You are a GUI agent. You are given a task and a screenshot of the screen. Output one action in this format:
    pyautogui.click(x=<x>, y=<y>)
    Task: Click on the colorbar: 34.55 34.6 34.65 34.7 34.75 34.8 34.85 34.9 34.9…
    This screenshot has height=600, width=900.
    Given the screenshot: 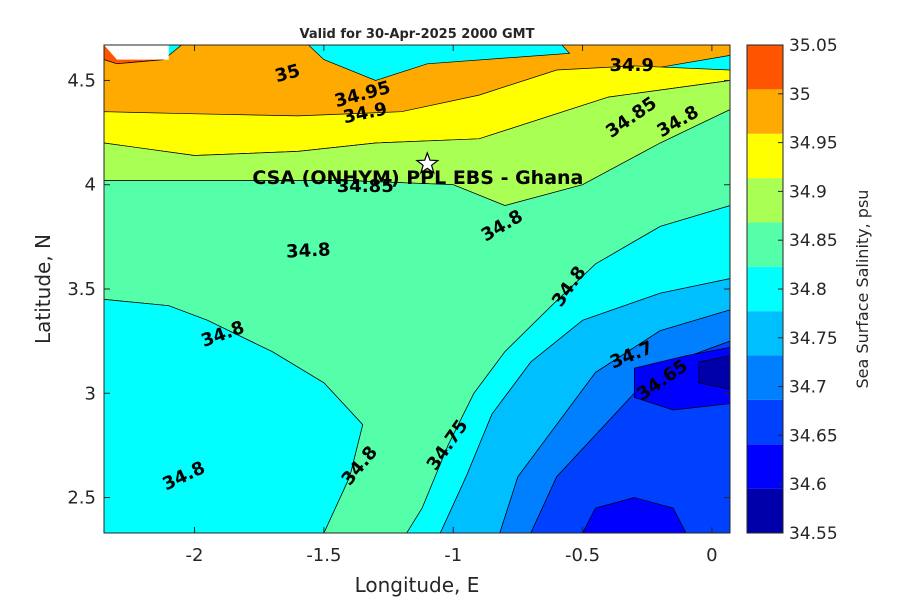 What is the action you would take?
    pyautogui.click(x=792, y=290)
    